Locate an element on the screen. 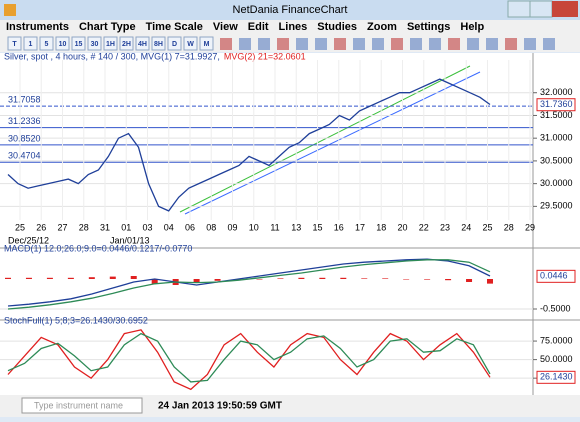  toolbar-label: D is located at coordinates (174, 44).